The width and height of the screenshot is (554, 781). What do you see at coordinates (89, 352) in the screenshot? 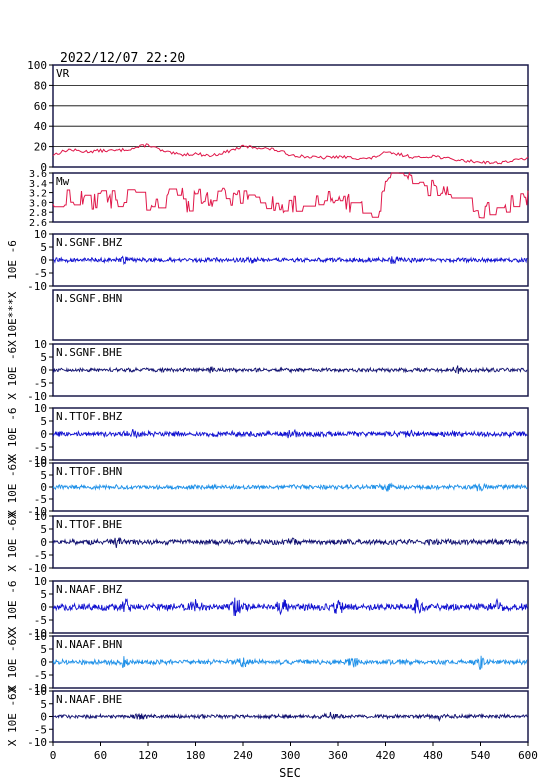
I see `panel-label: N.SGNF.BHE` at bounding box center [89, 352].